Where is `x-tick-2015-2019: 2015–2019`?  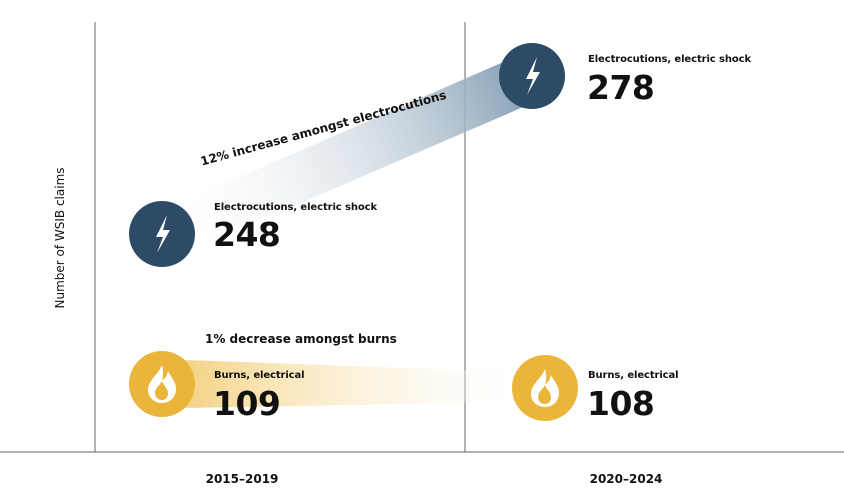
x-tick-2015-2019: 2015–2019 is located at coordinates (242, 479).